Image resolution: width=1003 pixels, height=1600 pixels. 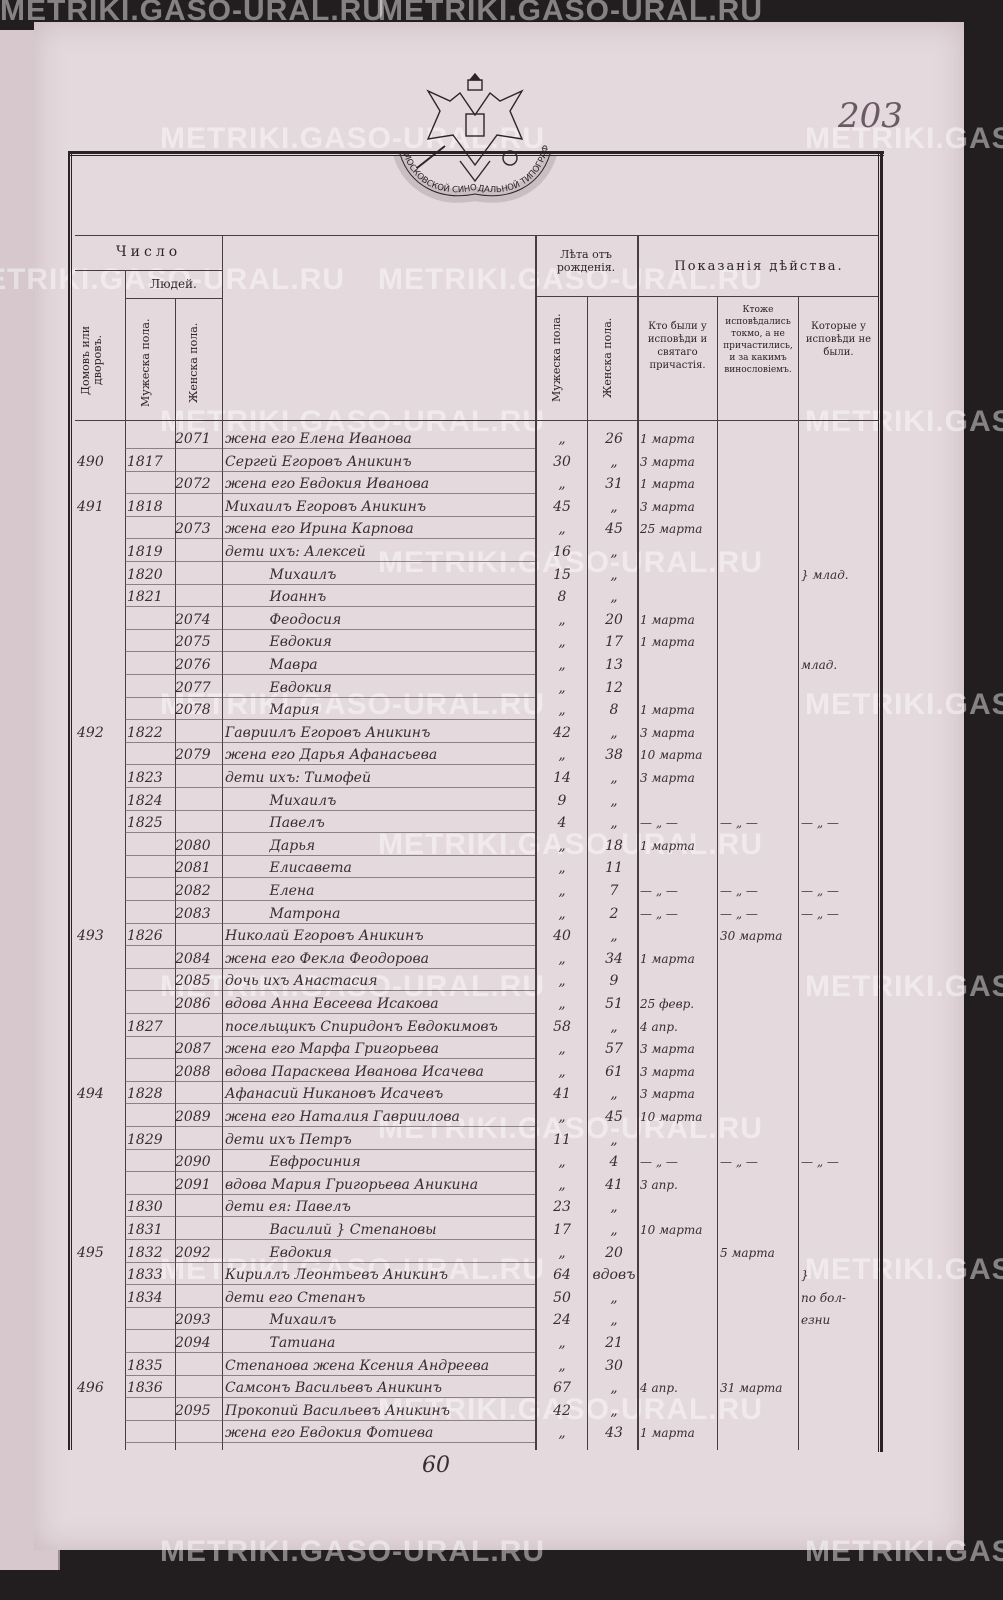 What do you see at coordinates (301, 981) in the screenshot?
I see `person-name: дочь ихъ Анастасия` at bounding box center [301, 981].